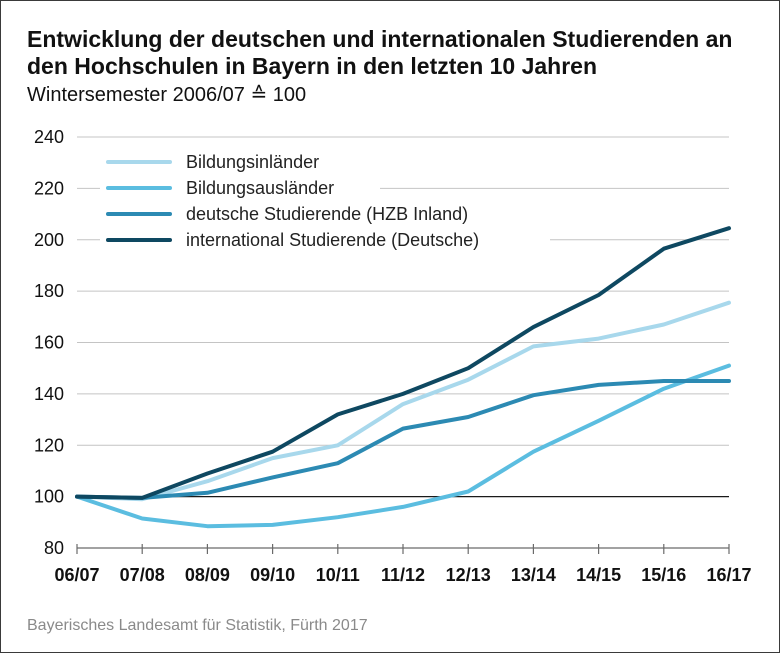 This screenshot has width=780, height=653. Describe the element at coordinates (468, 575) in the screenshot. I see `x-tick-label: 12/13` at that location.